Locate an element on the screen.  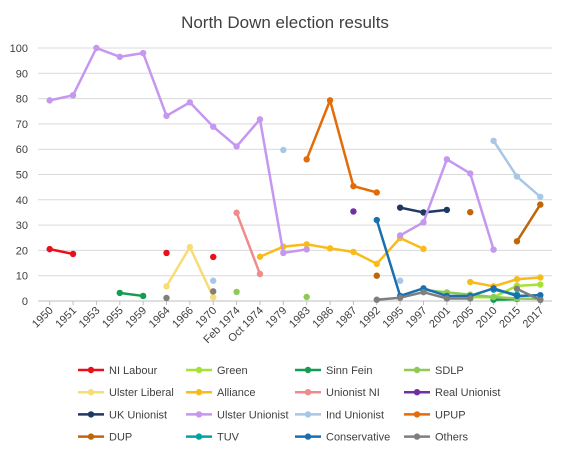
y-tick-label: 40 is located at coordinates (22, 201).